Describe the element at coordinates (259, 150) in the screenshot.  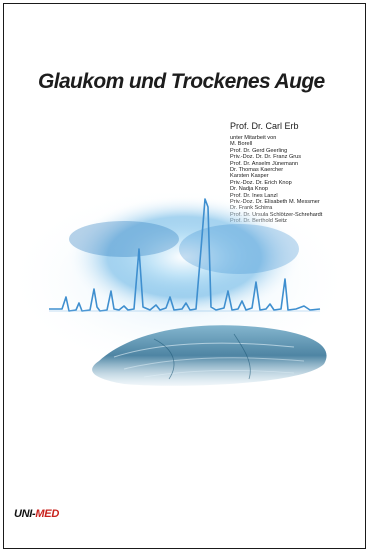
I see `contributor: Prof. Dr. Gerd Geerling` at that location.